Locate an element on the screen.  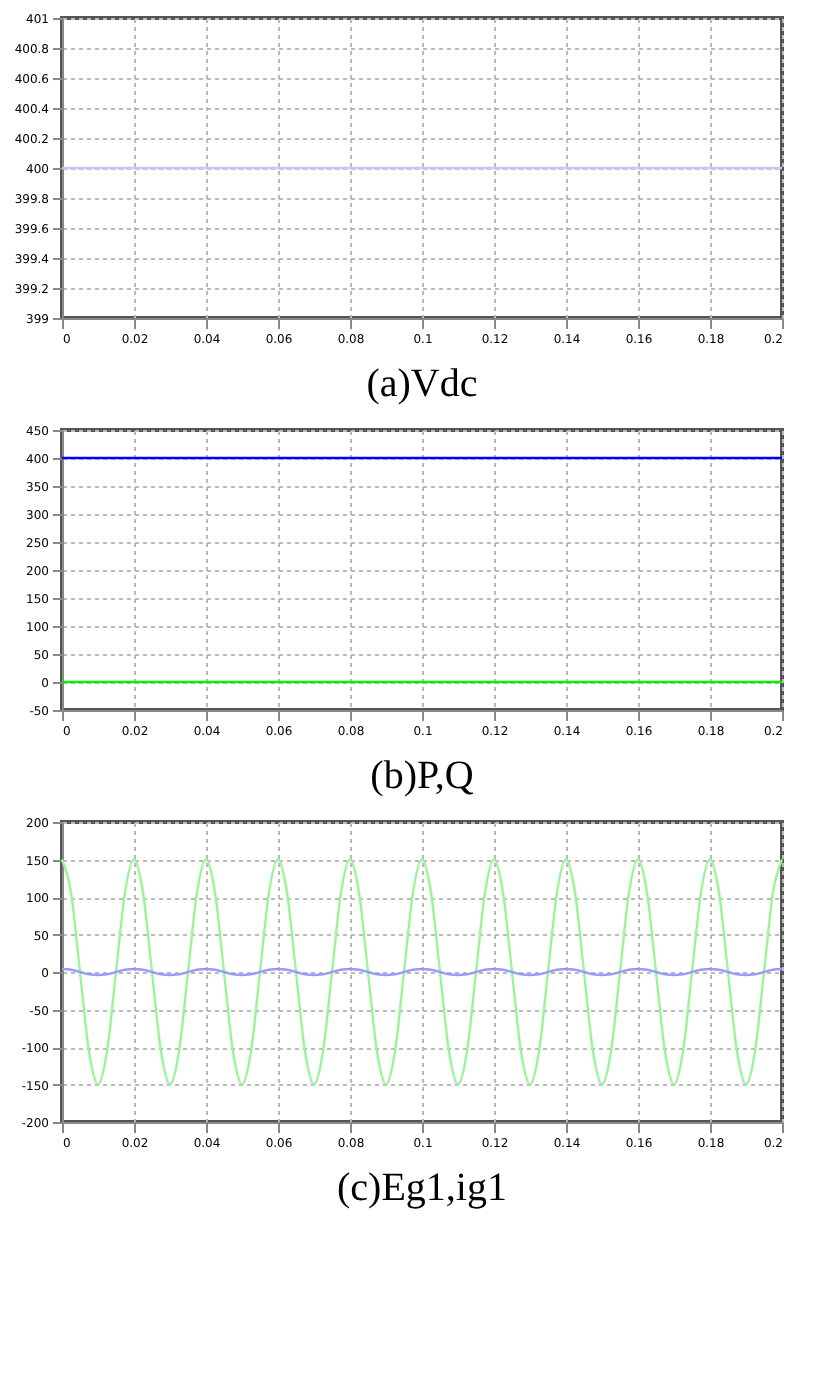
text: (b)P,Q is located at coordinates (422, 776).